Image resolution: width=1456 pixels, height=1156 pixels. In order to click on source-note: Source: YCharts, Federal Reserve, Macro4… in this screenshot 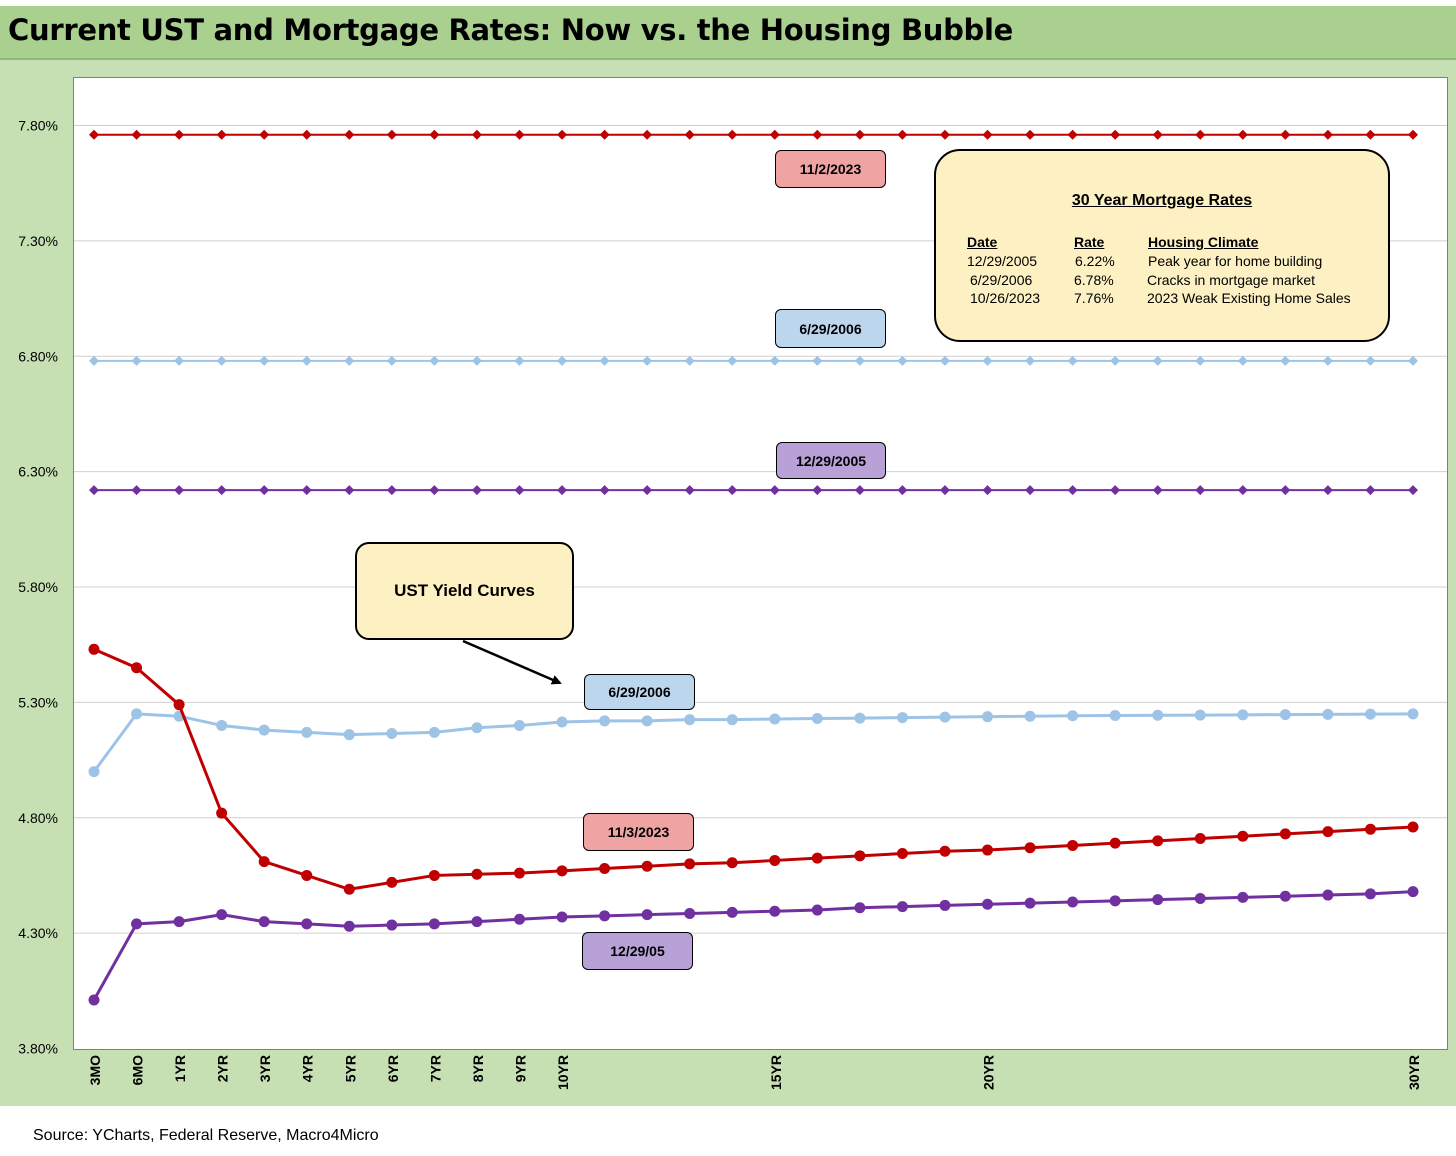, I will do `click(206, 1135)`.